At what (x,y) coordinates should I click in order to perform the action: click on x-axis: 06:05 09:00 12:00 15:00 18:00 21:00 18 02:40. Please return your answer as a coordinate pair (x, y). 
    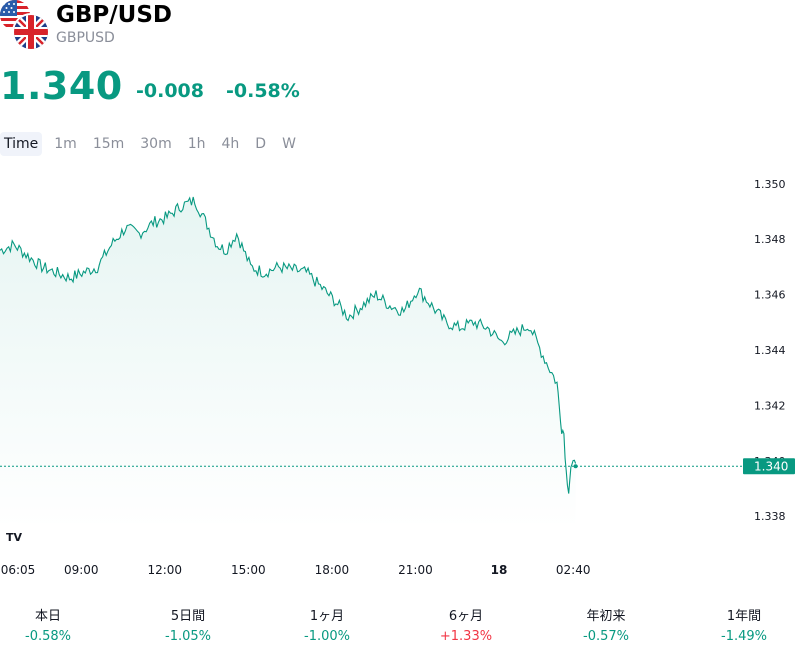
    Looking at the image, I should click on (296, 570).